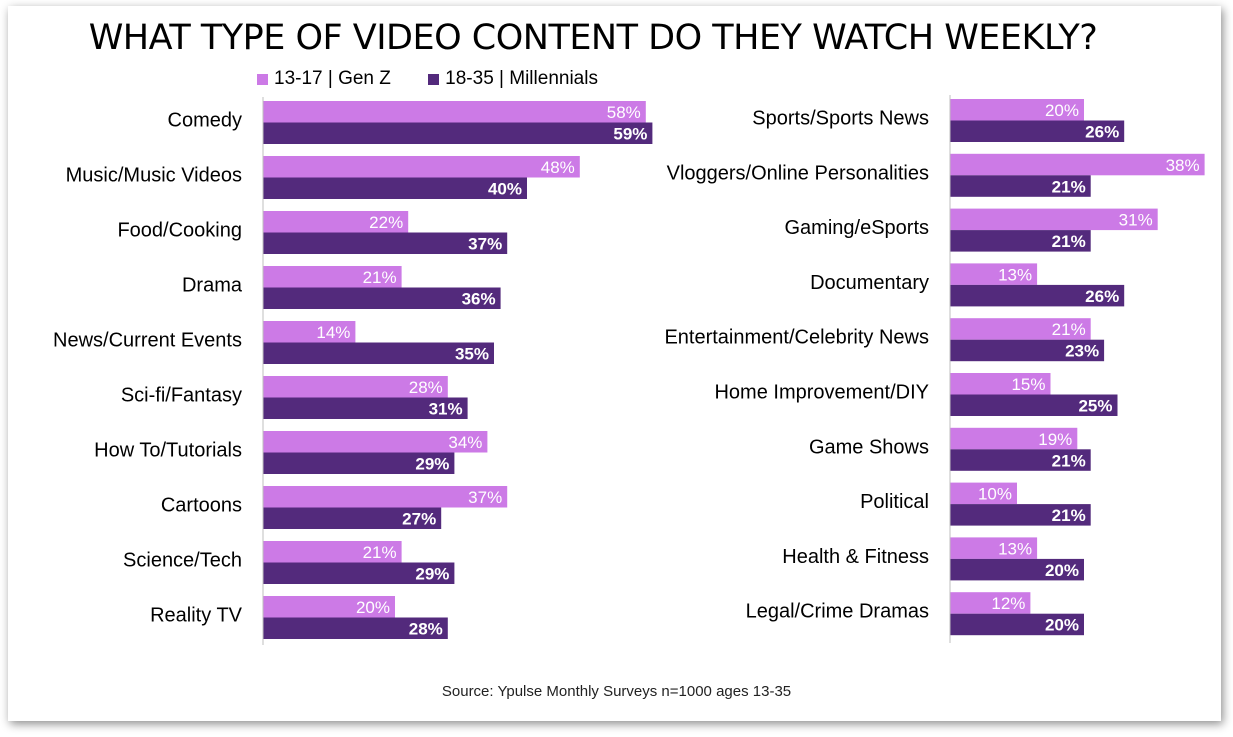  Describe the element at coordinates (147, 341) in the screenshot. I see `category-label: News/Current Events` at that location.